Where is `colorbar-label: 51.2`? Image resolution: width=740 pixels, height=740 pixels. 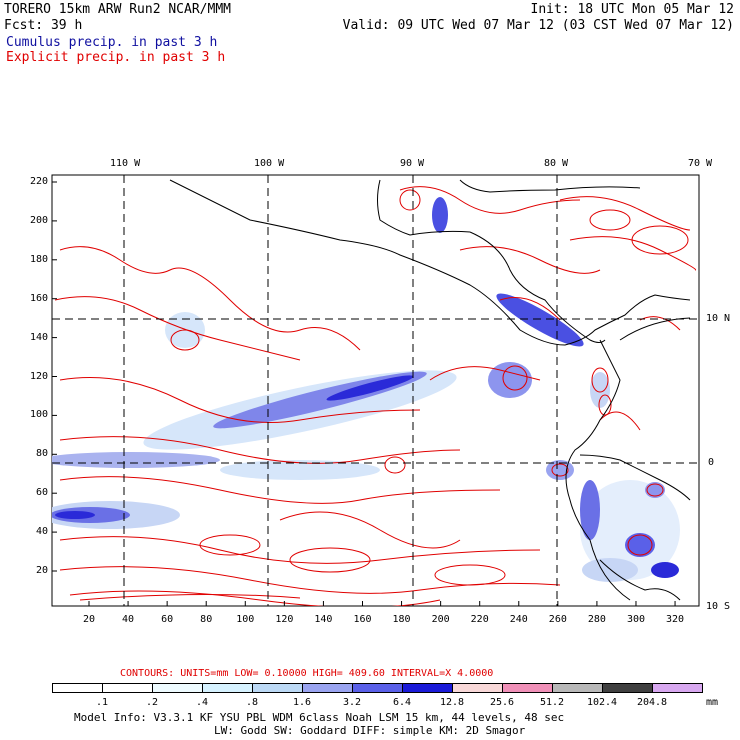
colorbar-label: 51.2 is located at coordinates (552, 702).